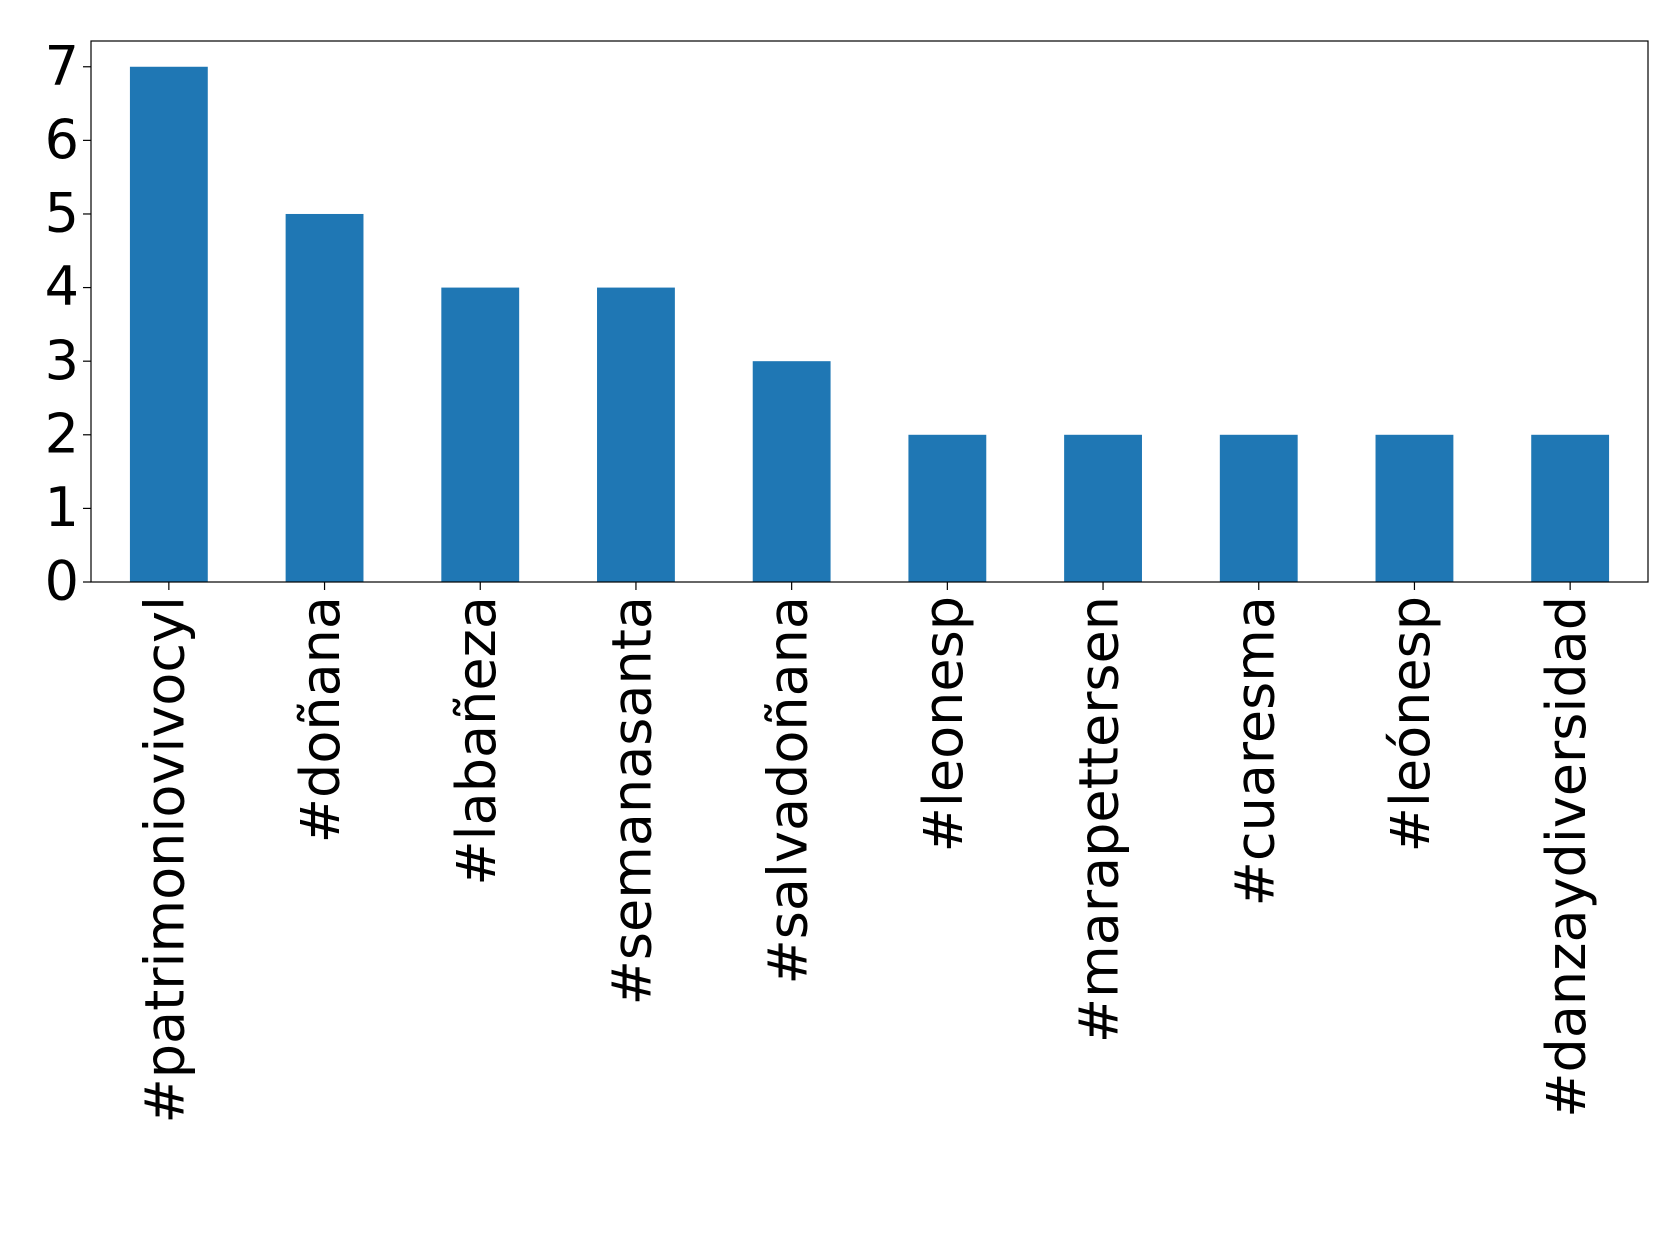  Describe the element at coordinates (1566, 857) in the screenshot. I see `x-tick-label: #danzaydiversidad` at that location.